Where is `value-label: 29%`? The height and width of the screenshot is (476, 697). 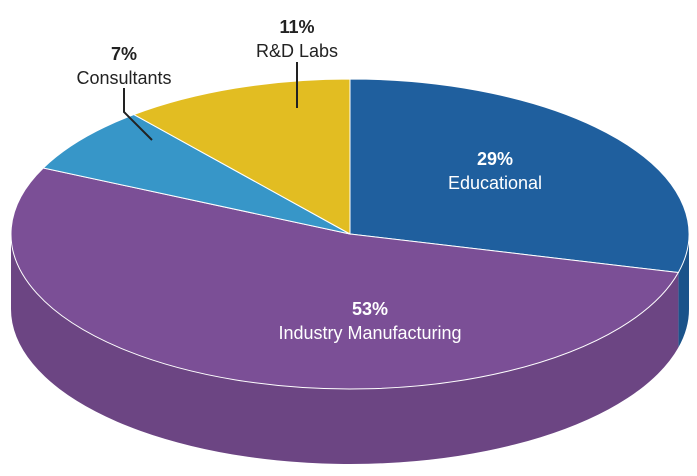 value-label: 29% is located at coordinates (495, 159).